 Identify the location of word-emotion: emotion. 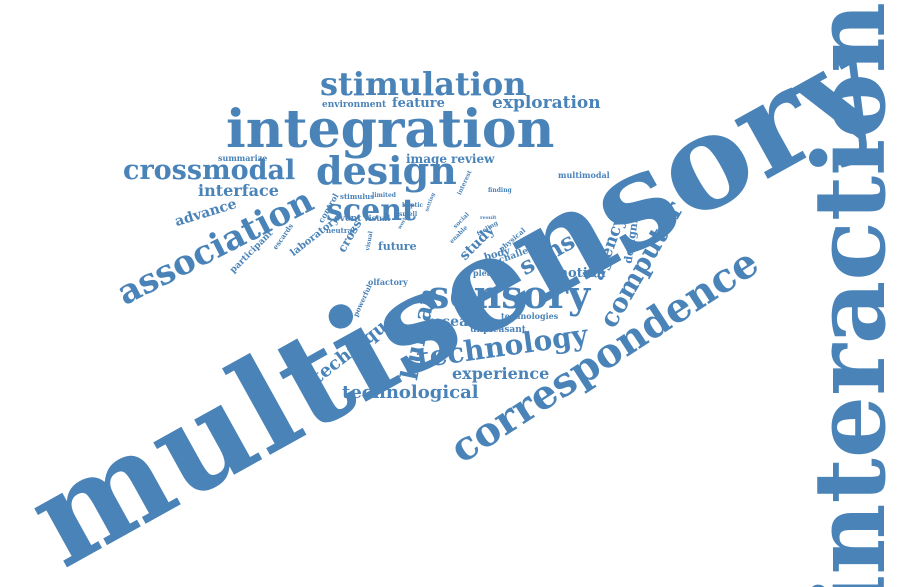
(576, 273).